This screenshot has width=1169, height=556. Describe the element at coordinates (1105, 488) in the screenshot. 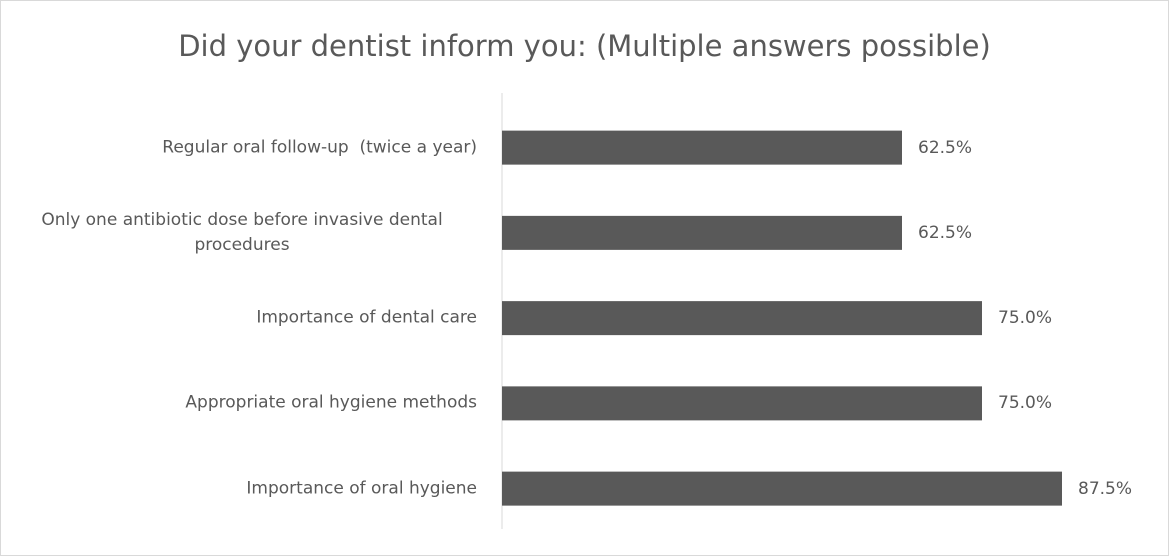

I see `value-label: 87.5%` at that location.